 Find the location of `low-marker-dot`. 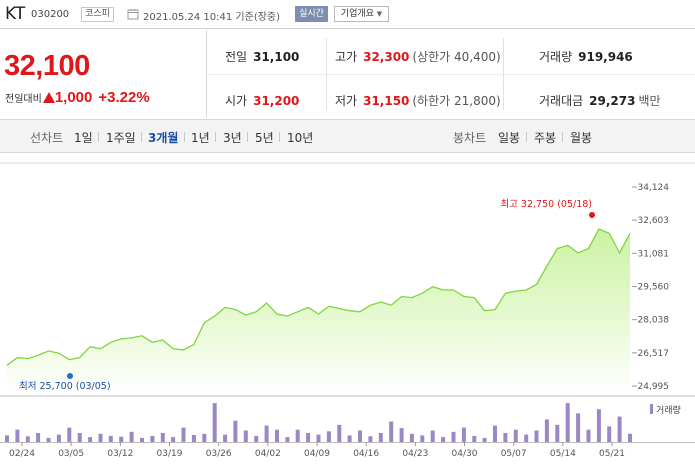

low-marker-dot is located at coordinates (70, 376).